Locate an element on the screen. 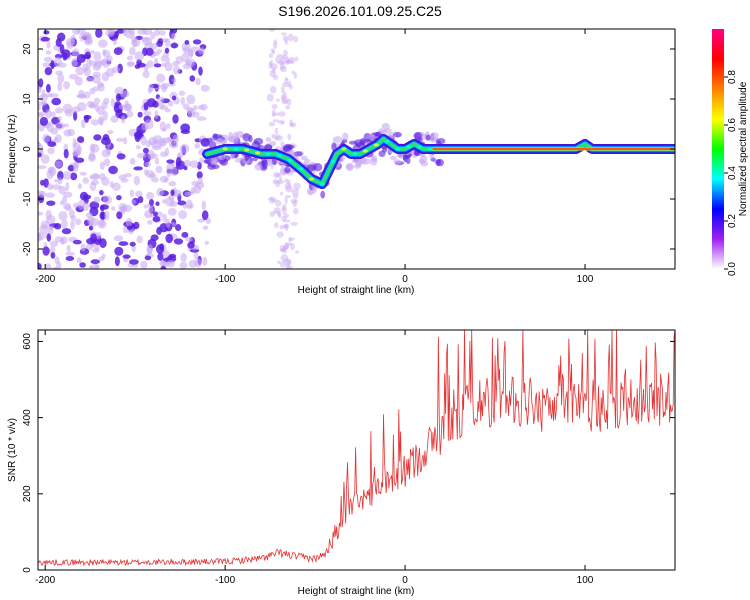  spectrogram-y-tick-label: 20 is located at coordinates (27, 49).